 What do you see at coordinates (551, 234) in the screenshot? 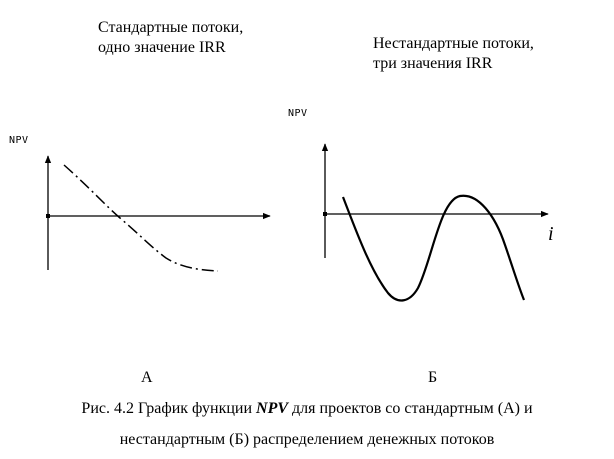
I see `panel-b-x-axis-label: i` at bounding box center [551, 234].